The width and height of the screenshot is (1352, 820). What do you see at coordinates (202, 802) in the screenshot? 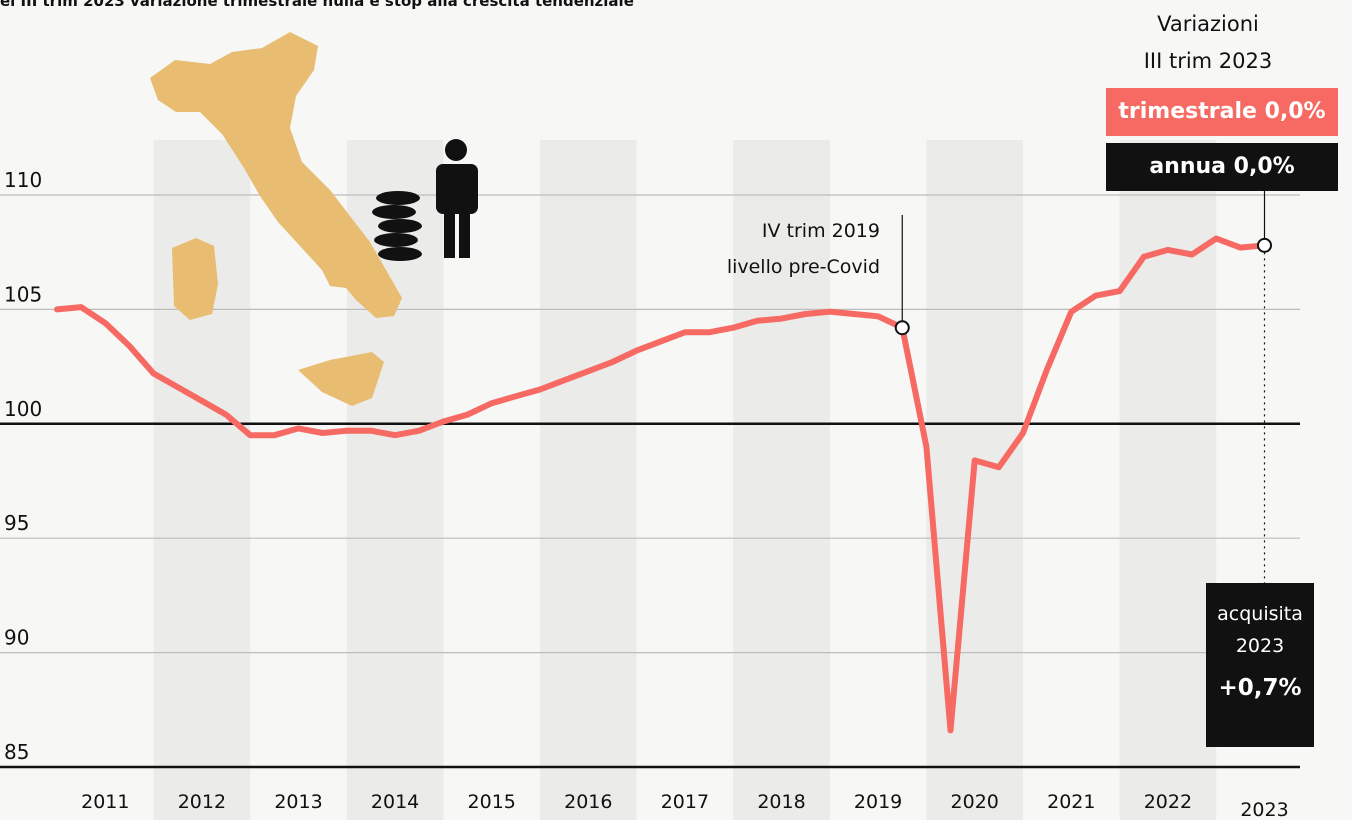
I see `x-tick-label: 2012` at bounding box center [202, 802].